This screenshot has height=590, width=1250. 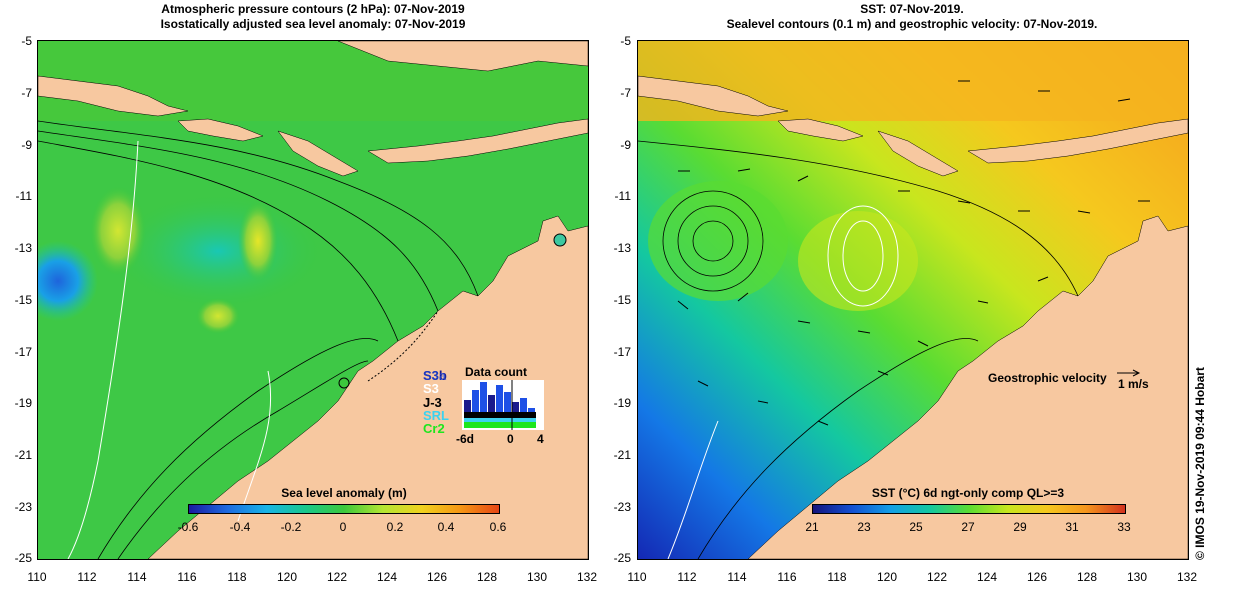 What do you see at coordinates (968, 493) in the screenshot?
I see `right-colorbar-title: SST (°C) 6d ngt-only comp QL>=3` at bounding box center [968, 493].